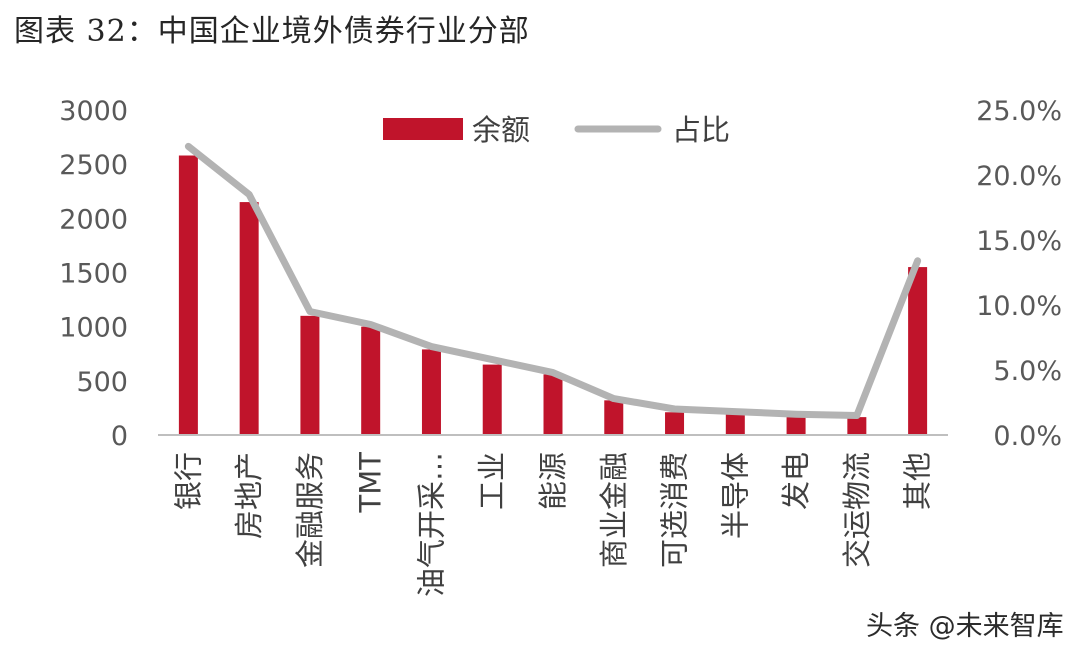 This screenshot has height=656, width=1080. Describe the element at coordinates (93, 219) in the screenshot. I see `left-tick-label: 2000` at that location.